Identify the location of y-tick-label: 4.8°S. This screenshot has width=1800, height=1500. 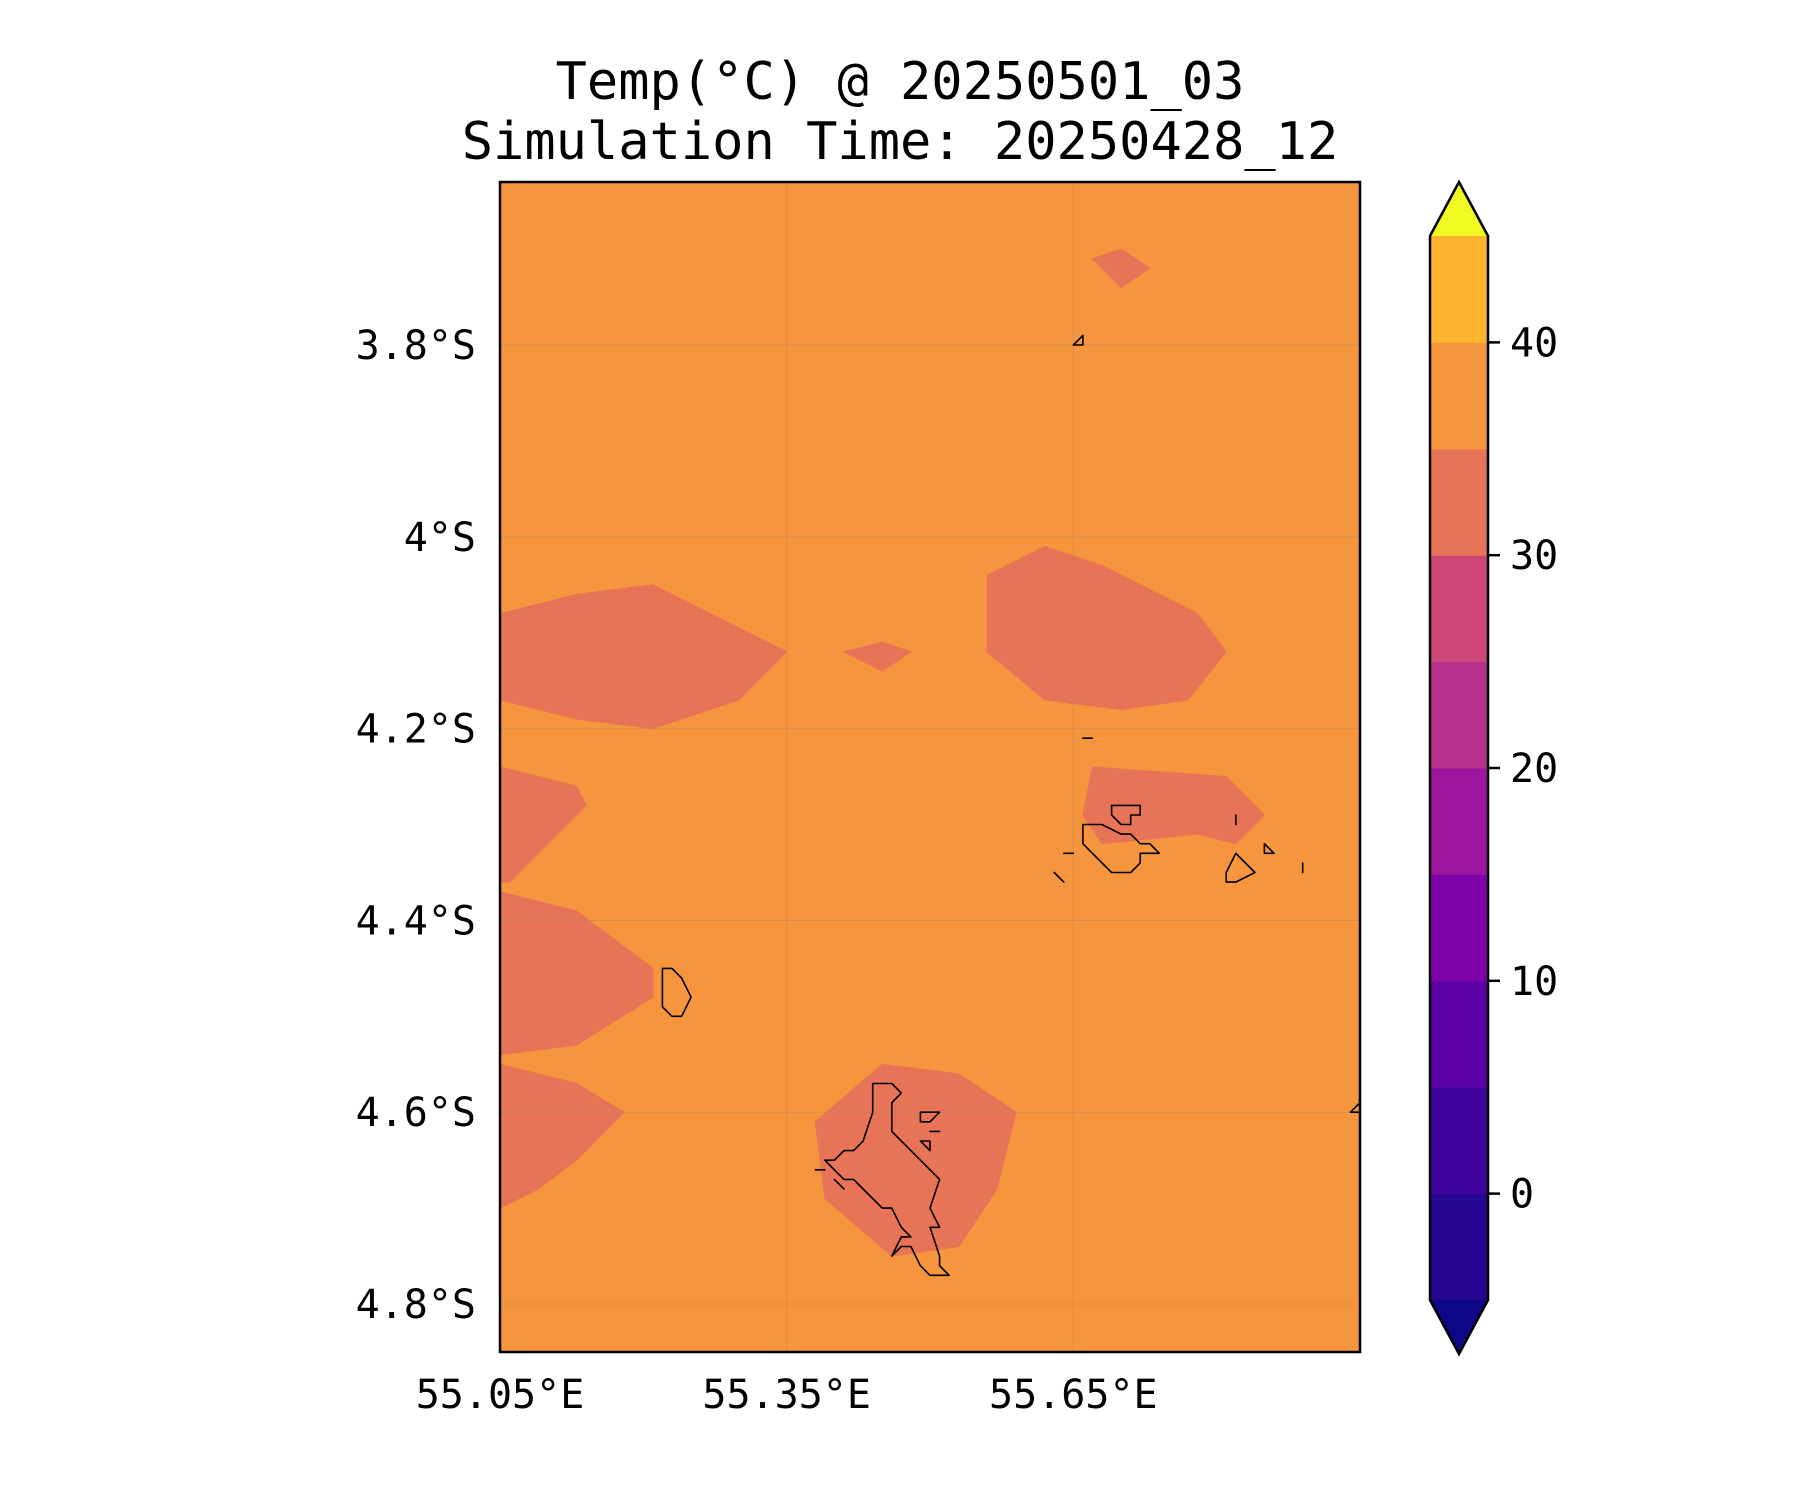
(416, 1305).